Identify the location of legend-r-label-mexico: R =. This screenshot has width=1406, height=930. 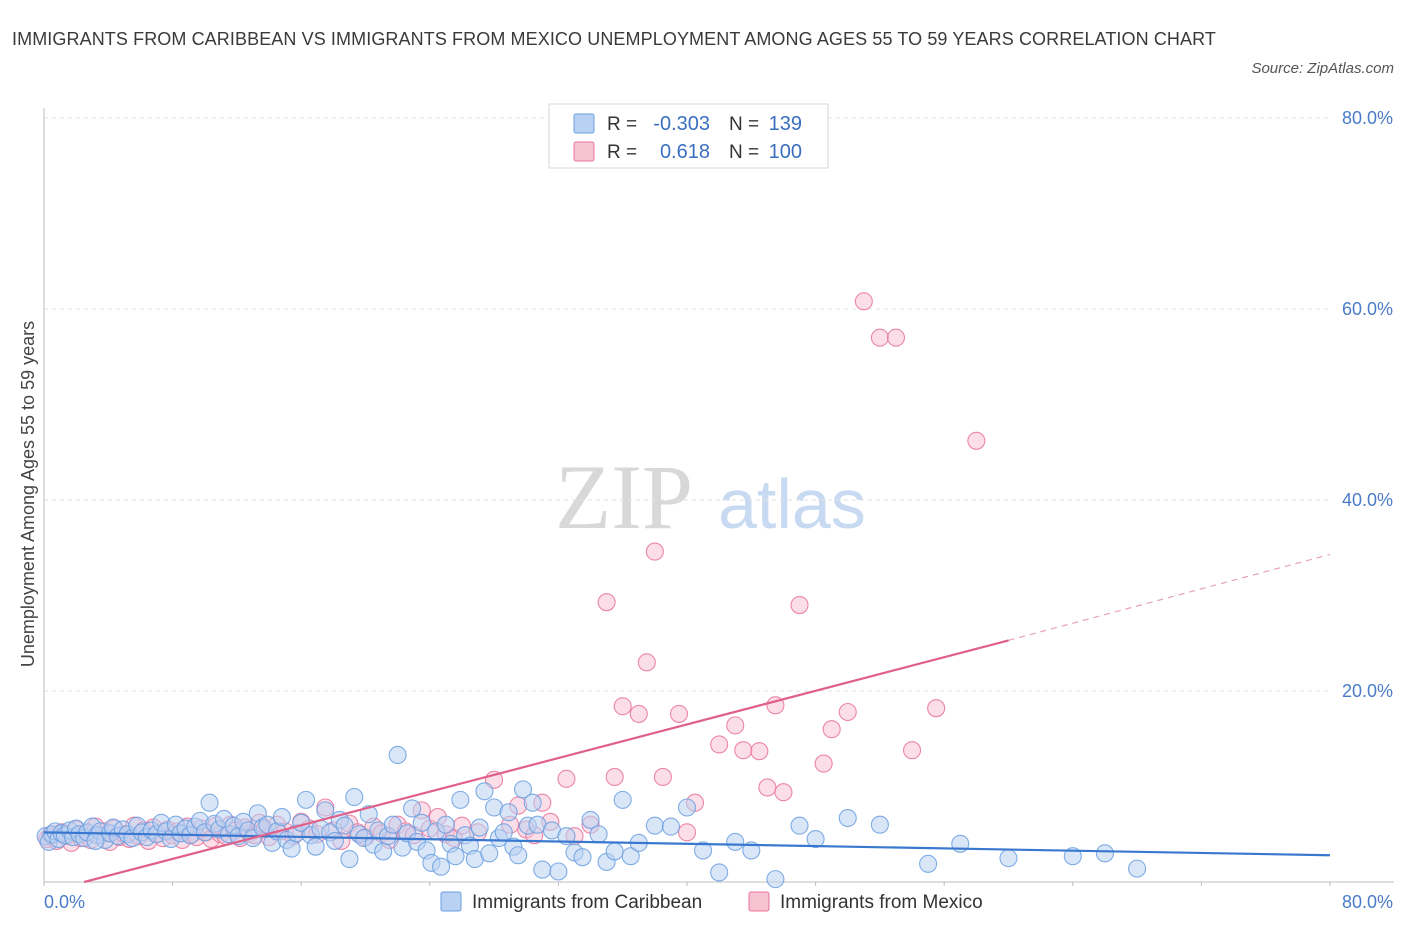
(622, 152).